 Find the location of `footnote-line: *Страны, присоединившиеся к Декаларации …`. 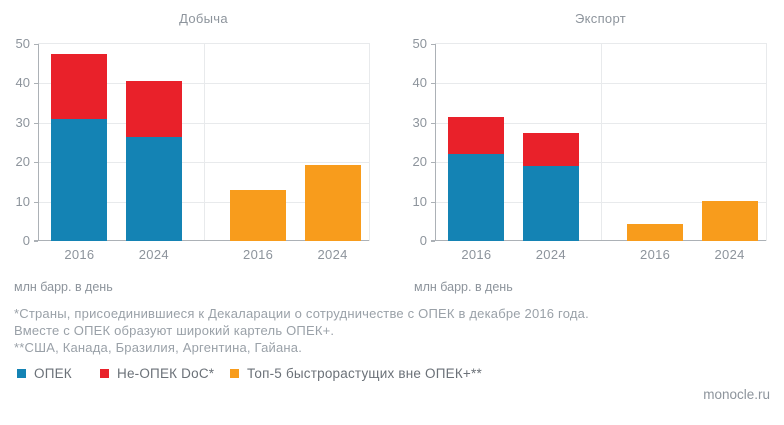

footnote-line: *Страны, присоединившиеся к Декаларации … is located at coordinates (301, 313).